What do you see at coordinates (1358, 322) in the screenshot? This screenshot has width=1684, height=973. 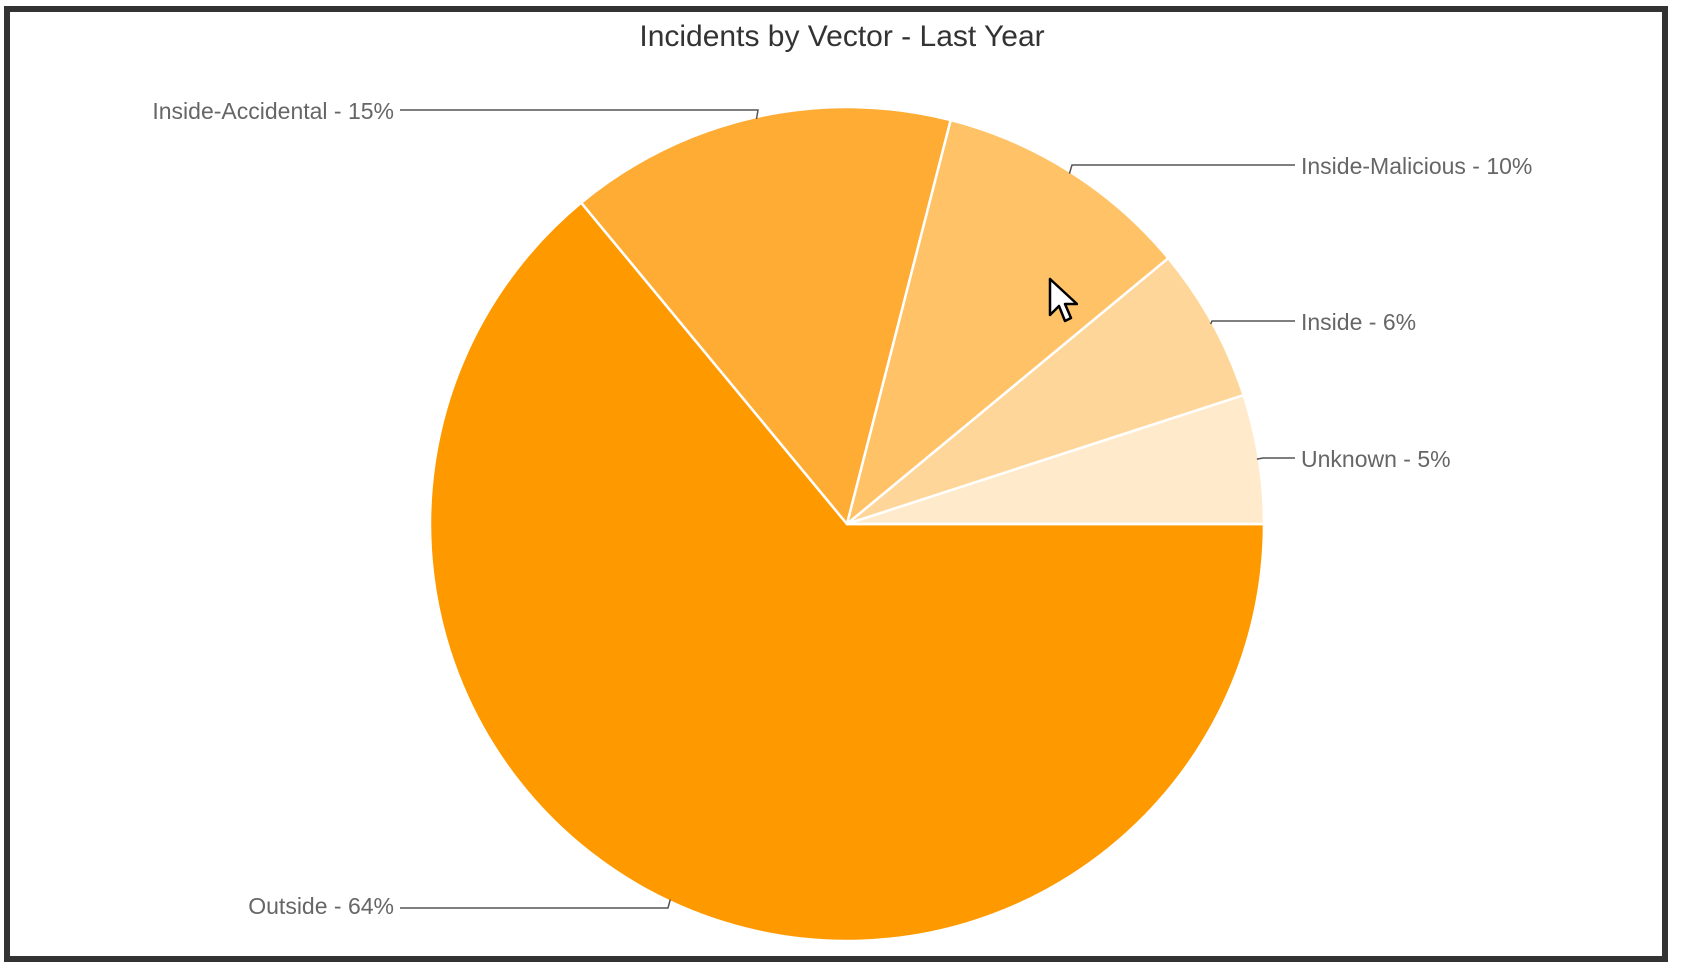 I see `slice-label-inside: Inside - 6%` at bounding box center [1358, 322].